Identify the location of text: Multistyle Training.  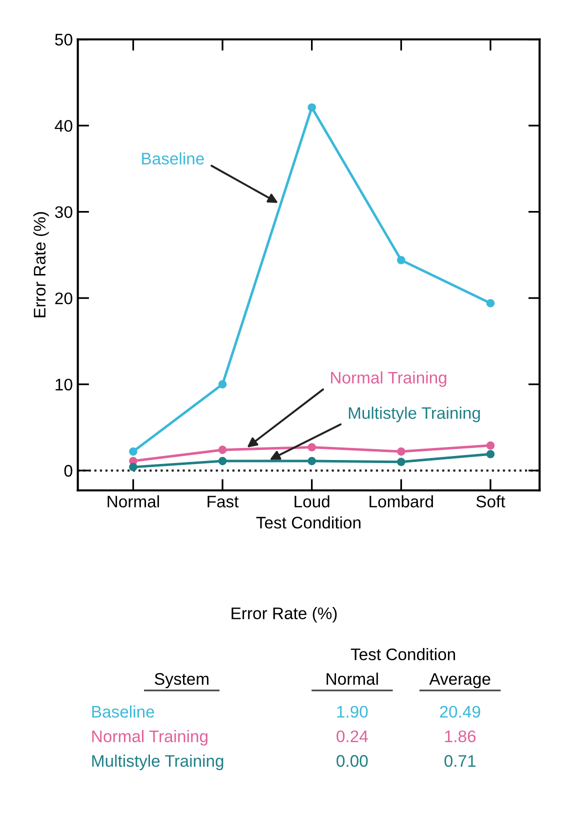
(158, 762).